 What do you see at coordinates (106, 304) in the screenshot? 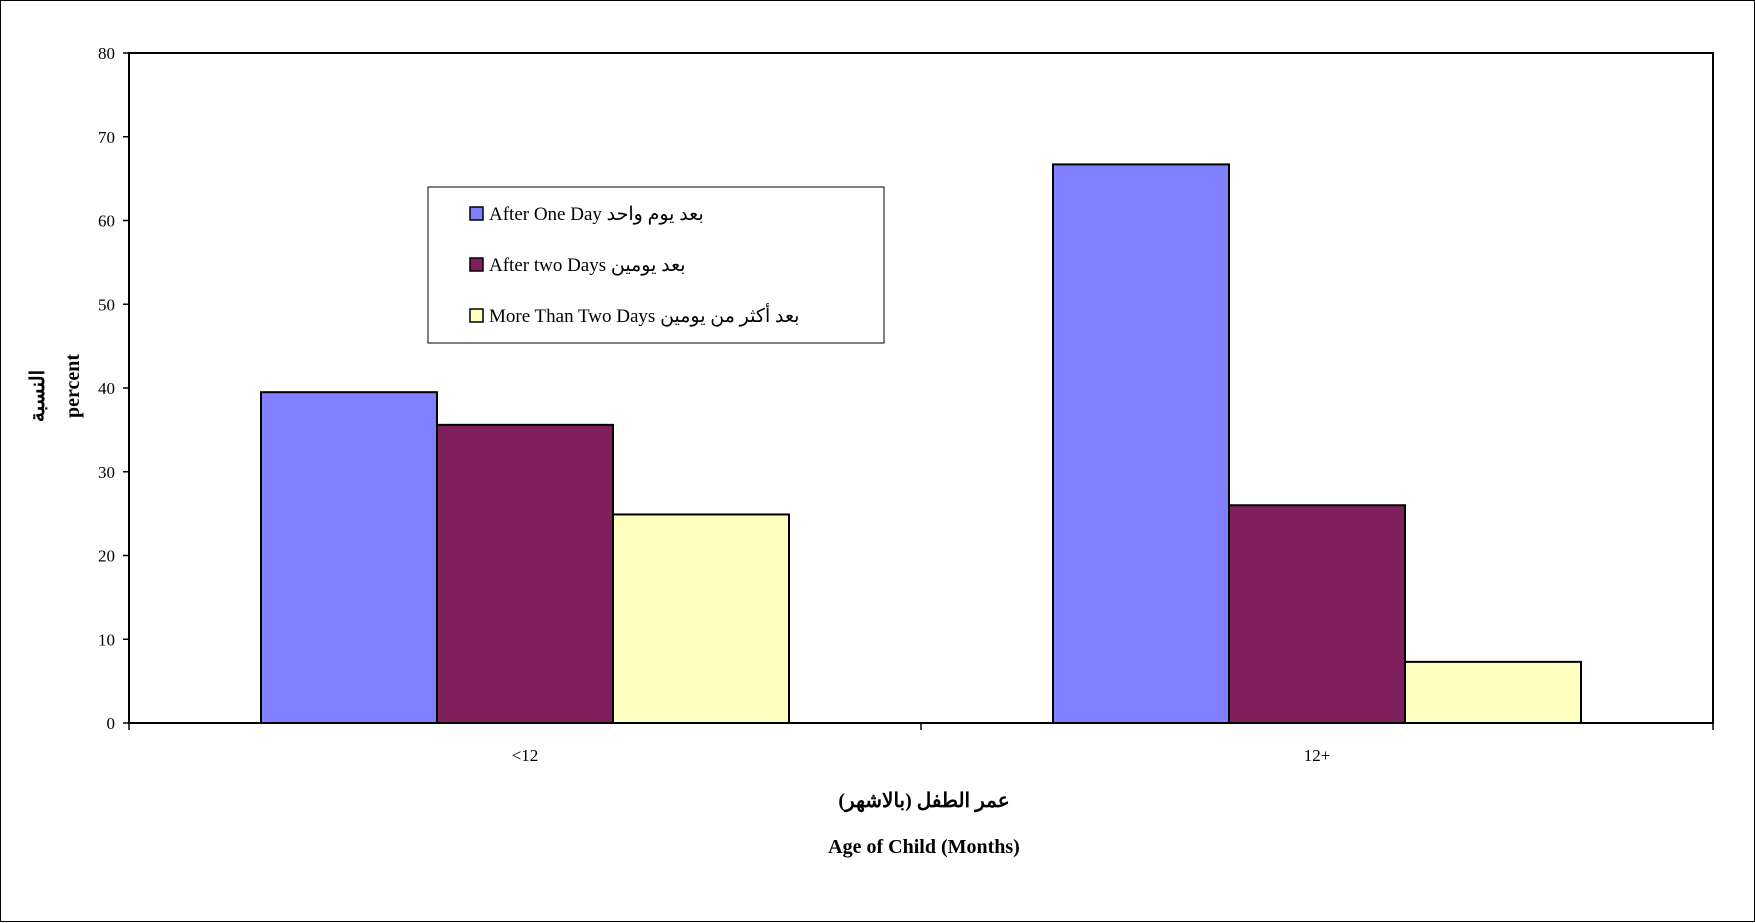
I see `y-tick-label: 50` at bounding box center [106, 304].